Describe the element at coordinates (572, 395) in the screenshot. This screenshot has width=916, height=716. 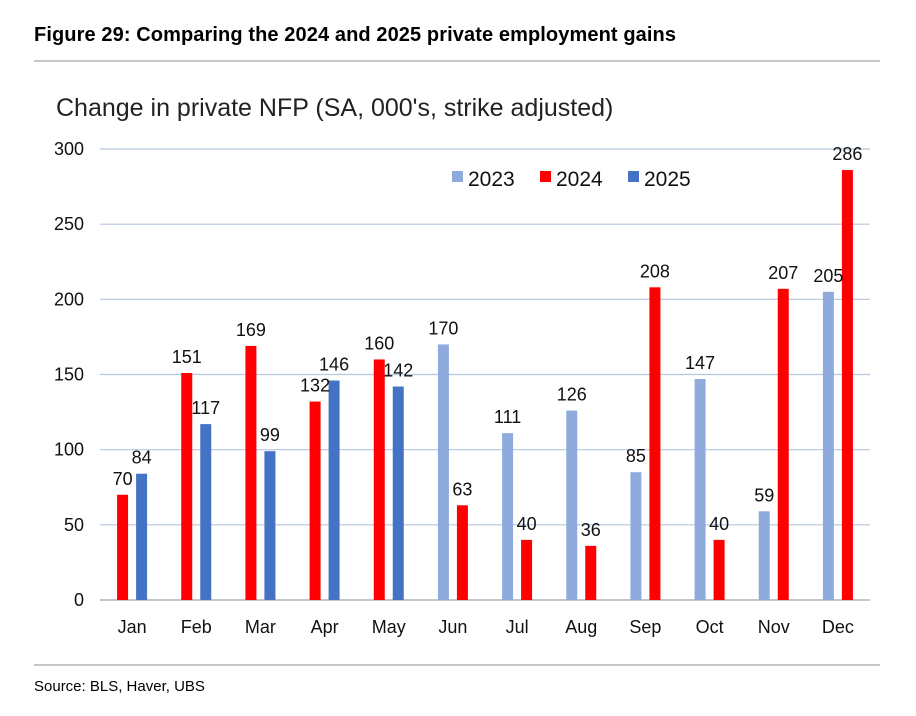
I see `data-label-2023-aug: 126` at that location.